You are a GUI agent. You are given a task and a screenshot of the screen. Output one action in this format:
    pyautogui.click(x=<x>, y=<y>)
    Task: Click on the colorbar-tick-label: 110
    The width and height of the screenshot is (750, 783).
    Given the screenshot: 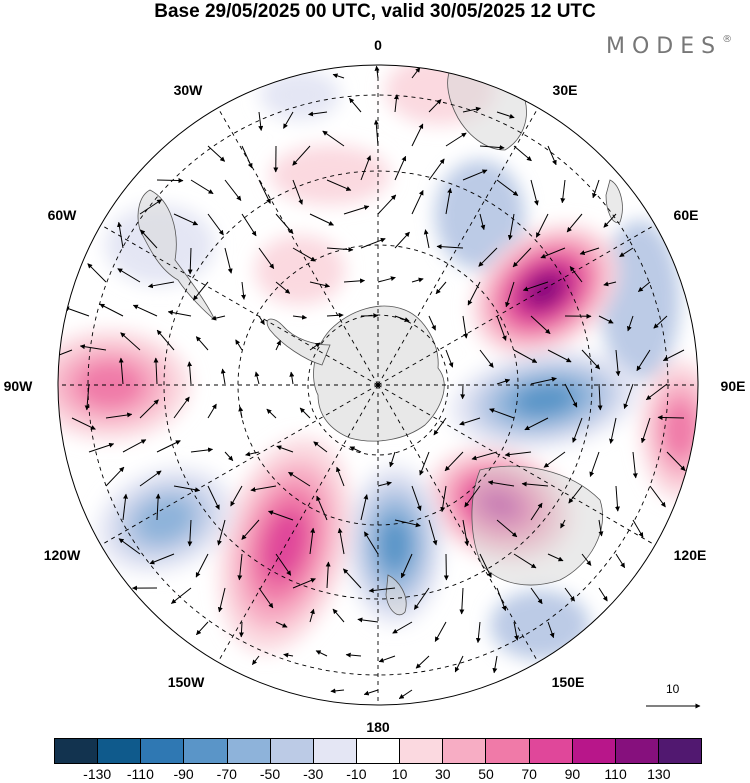 What is the action you would take?
    pyautogui.click(x=615, y=774)
    